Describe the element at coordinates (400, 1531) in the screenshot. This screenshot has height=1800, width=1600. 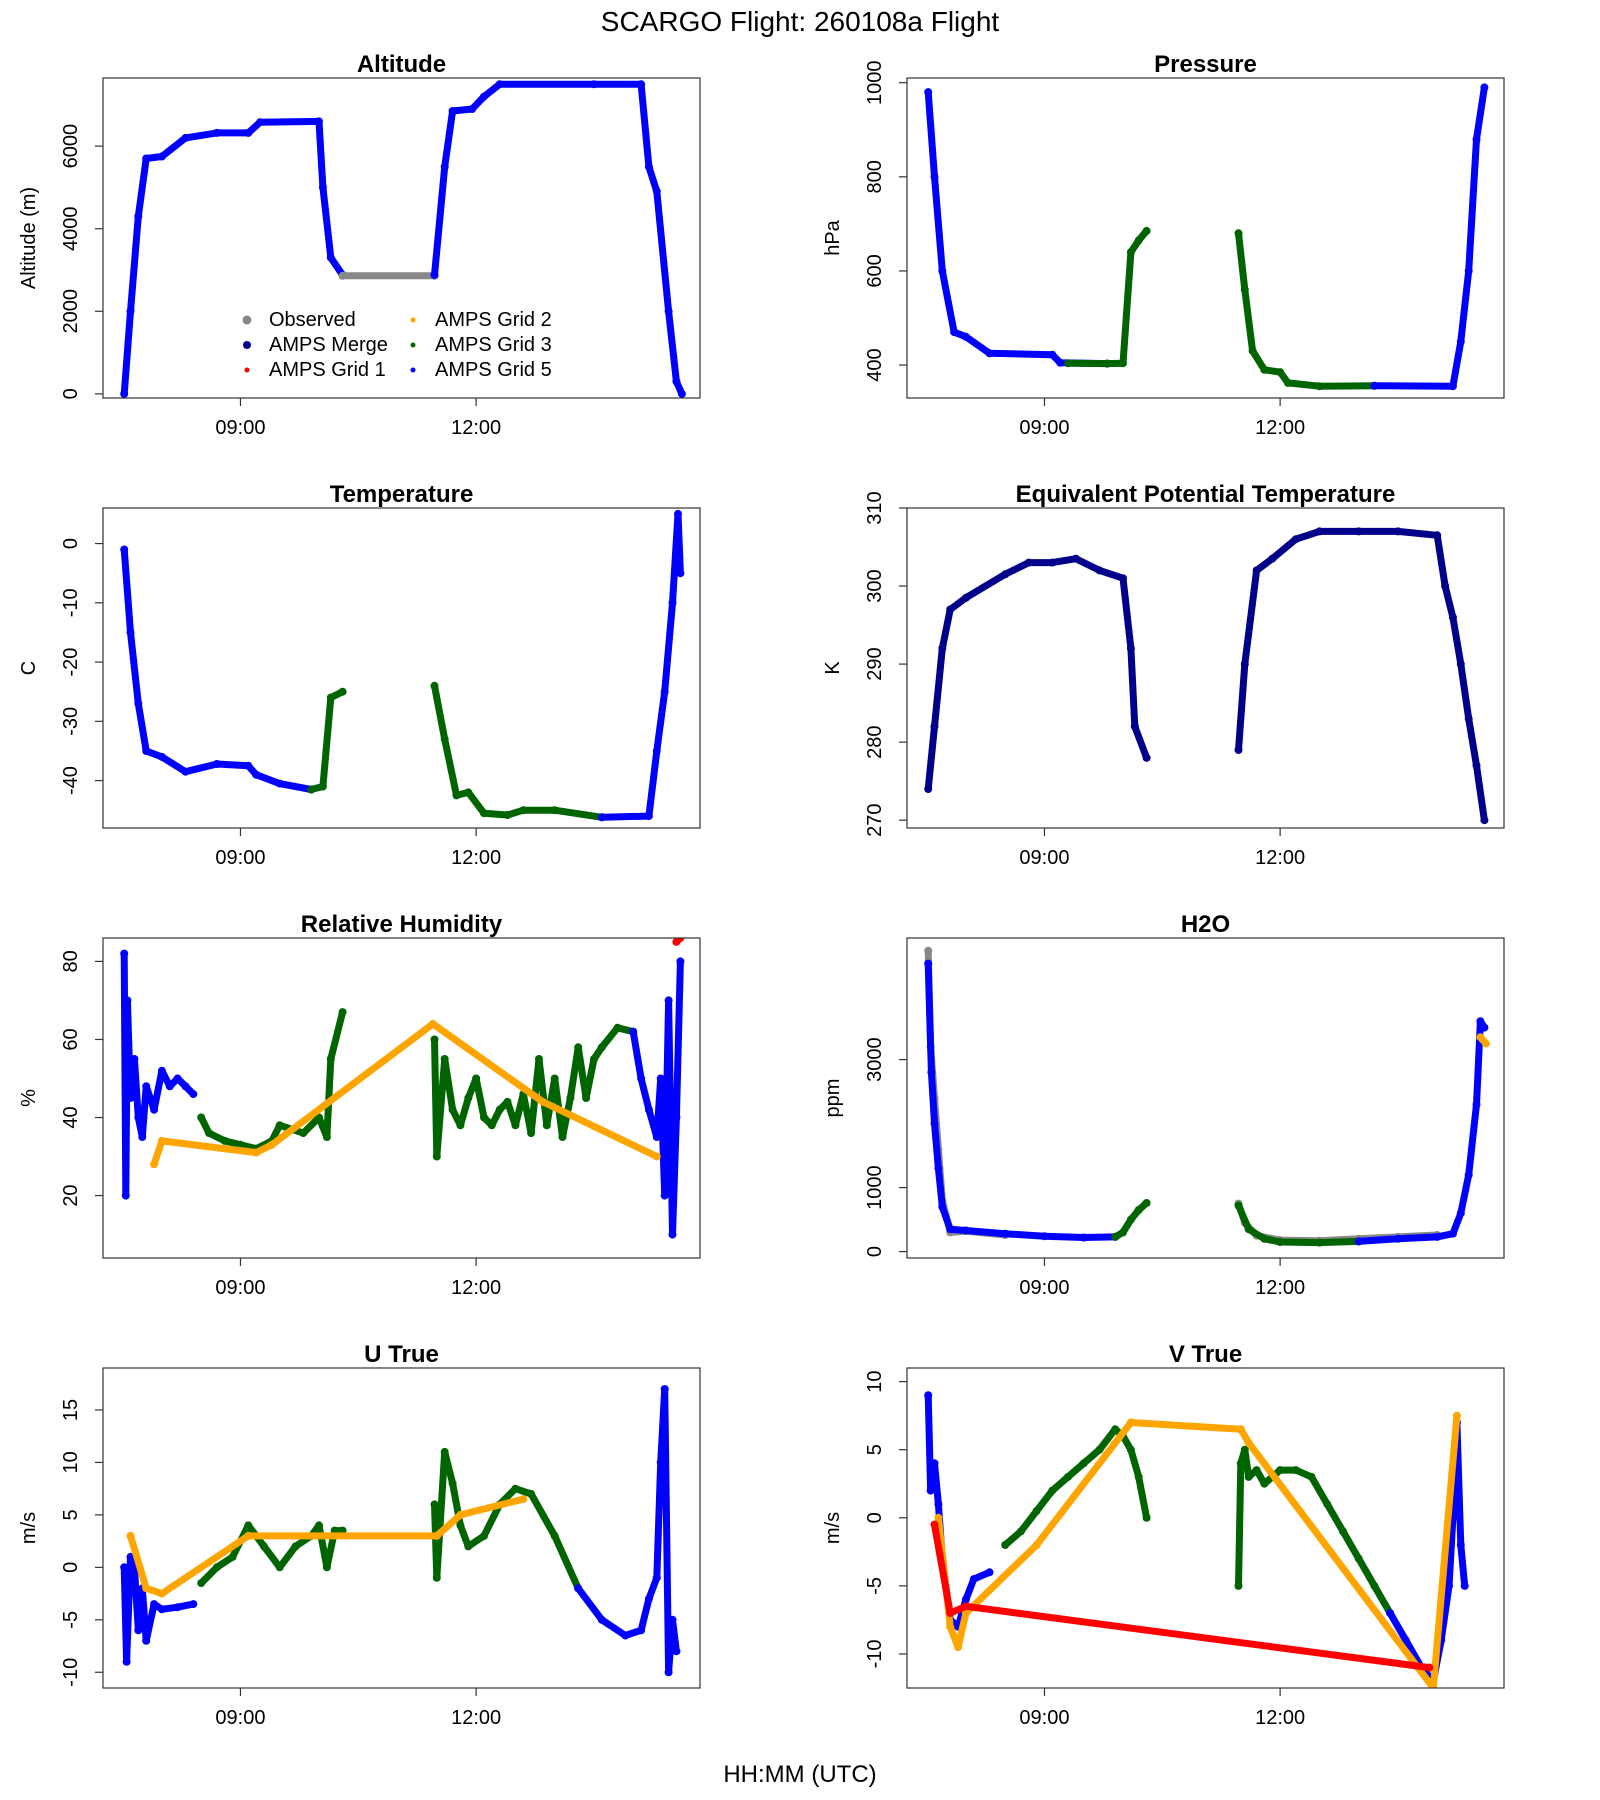
I see `u-true-data` at that location.